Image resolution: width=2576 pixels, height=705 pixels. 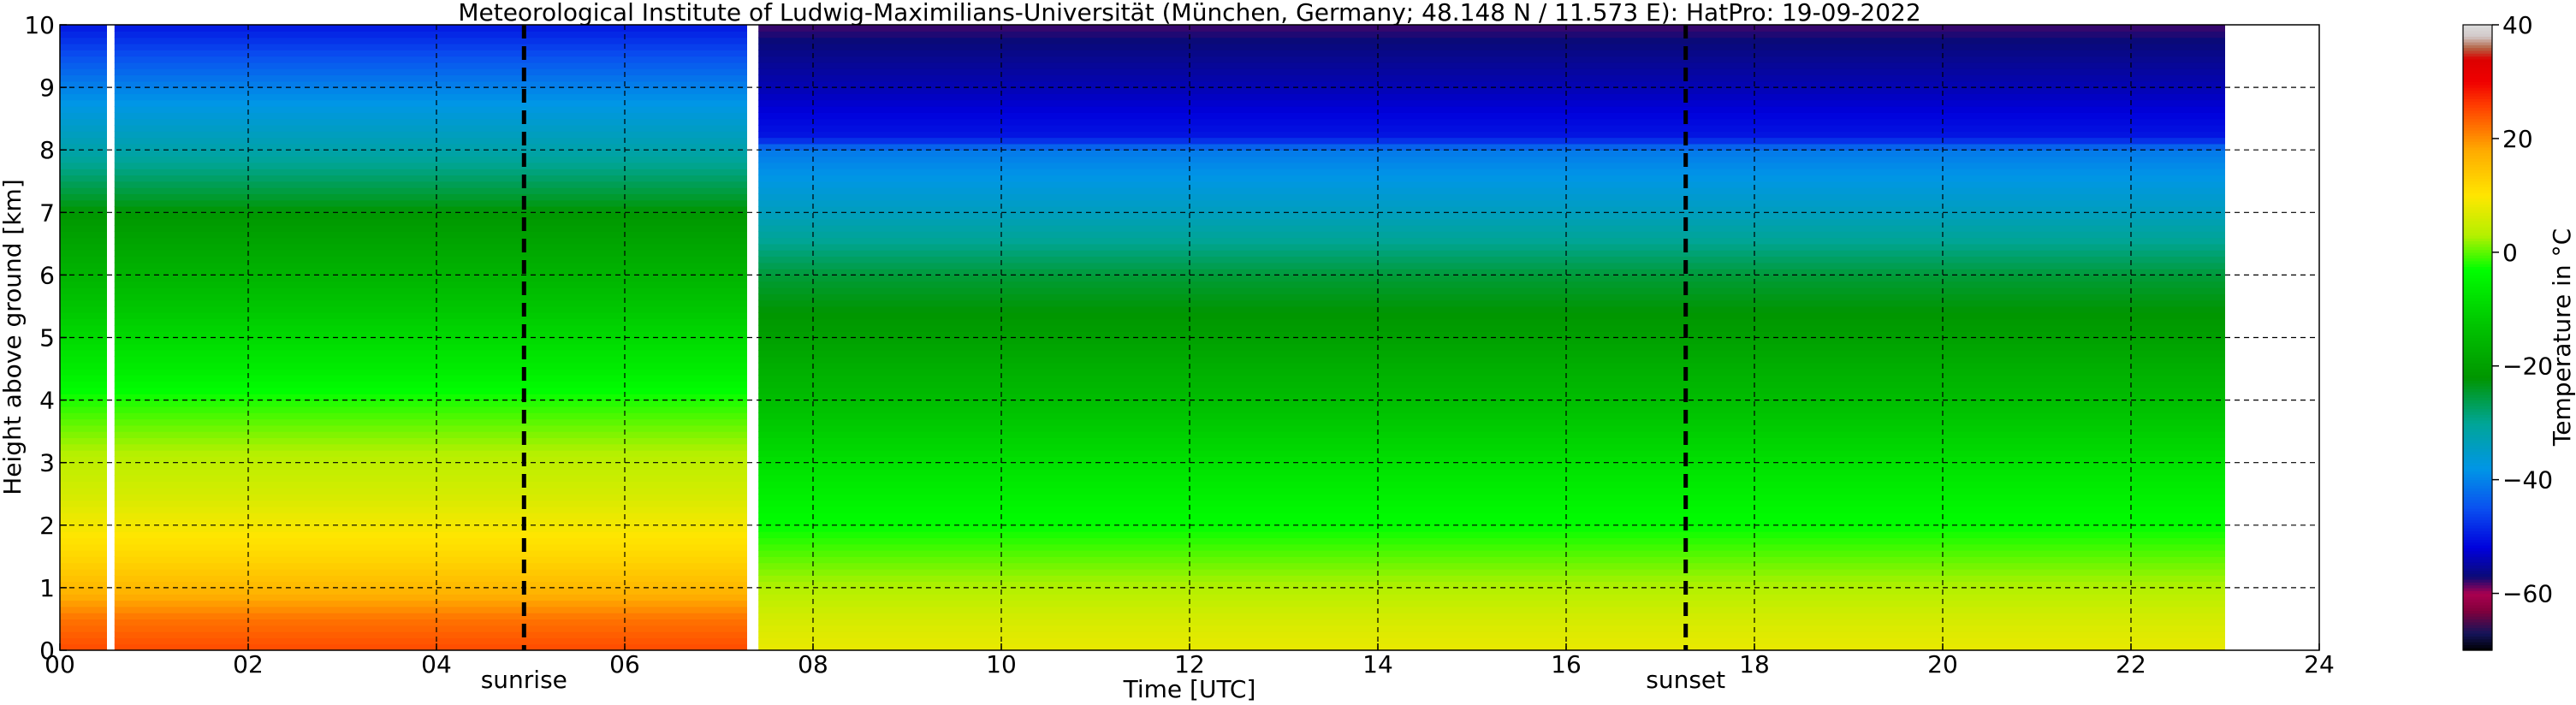 What do you see at coordinates (47, 88) in the screenshot?
I see `y-tick-label: 9` at bounding box center [47, 88].